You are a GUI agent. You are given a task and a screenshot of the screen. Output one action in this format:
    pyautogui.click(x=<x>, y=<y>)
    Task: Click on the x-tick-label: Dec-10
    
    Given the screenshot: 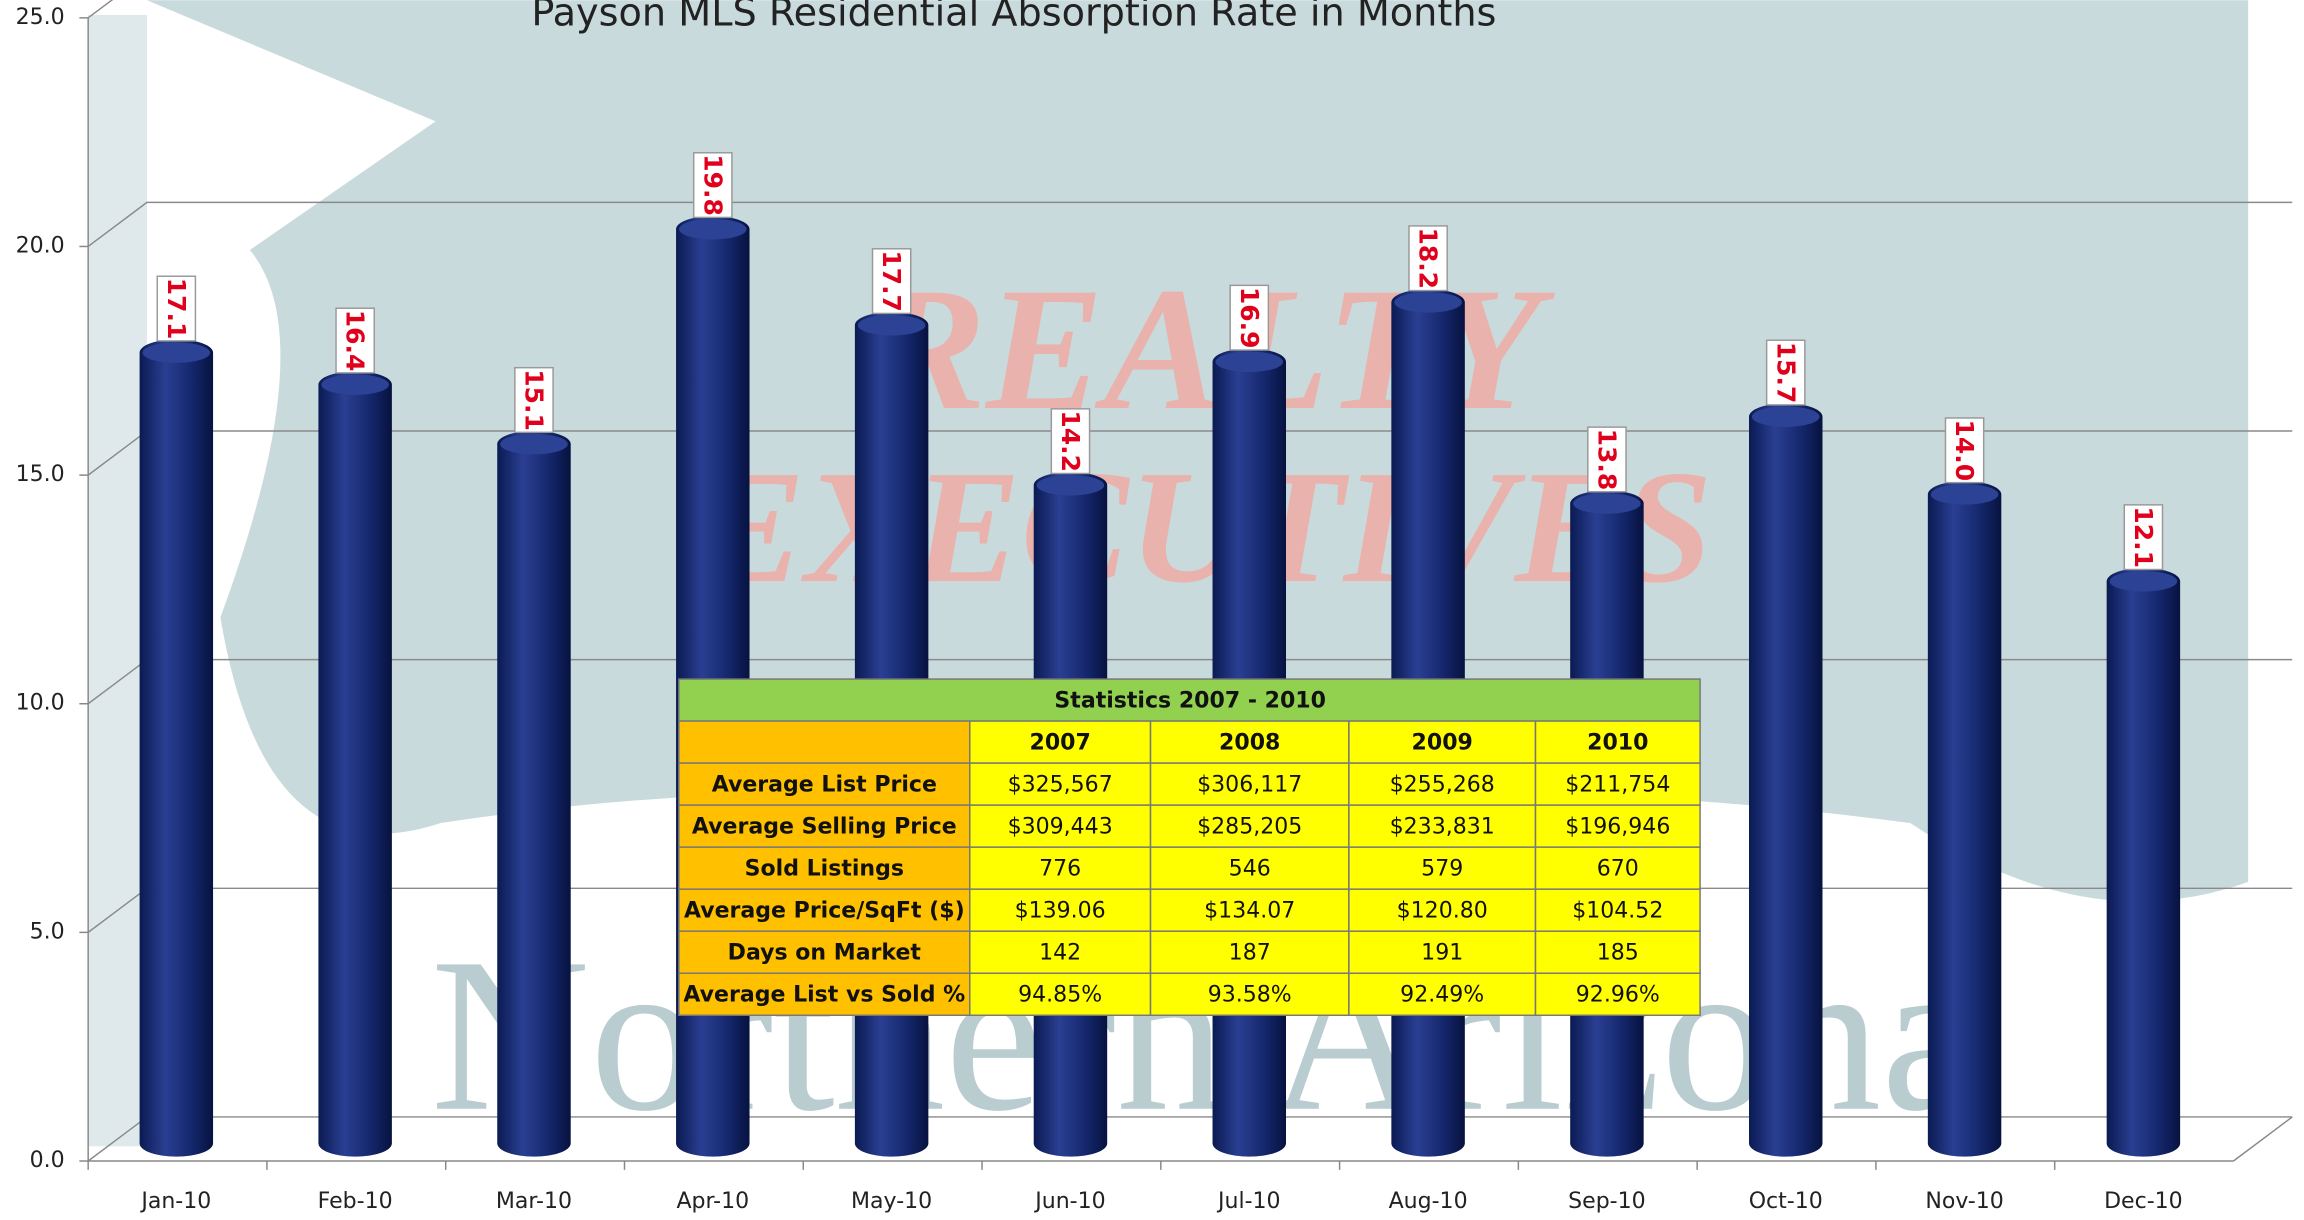 What is the action you would take?
    pyautogui.click(x=2143, y=1201)
    